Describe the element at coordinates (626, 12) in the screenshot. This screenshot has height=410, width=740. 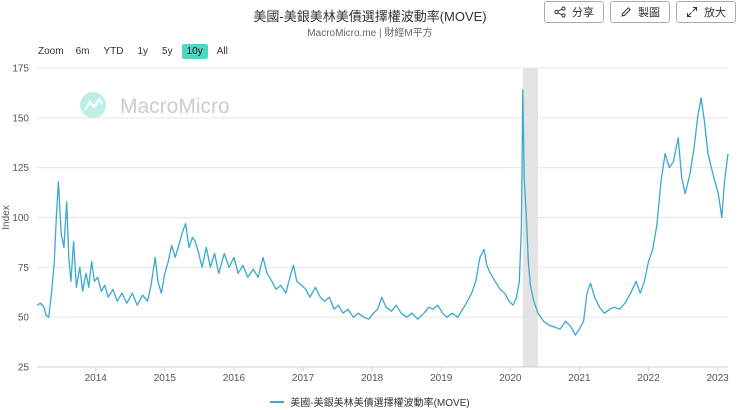
I see `pencil-icon` at that location.